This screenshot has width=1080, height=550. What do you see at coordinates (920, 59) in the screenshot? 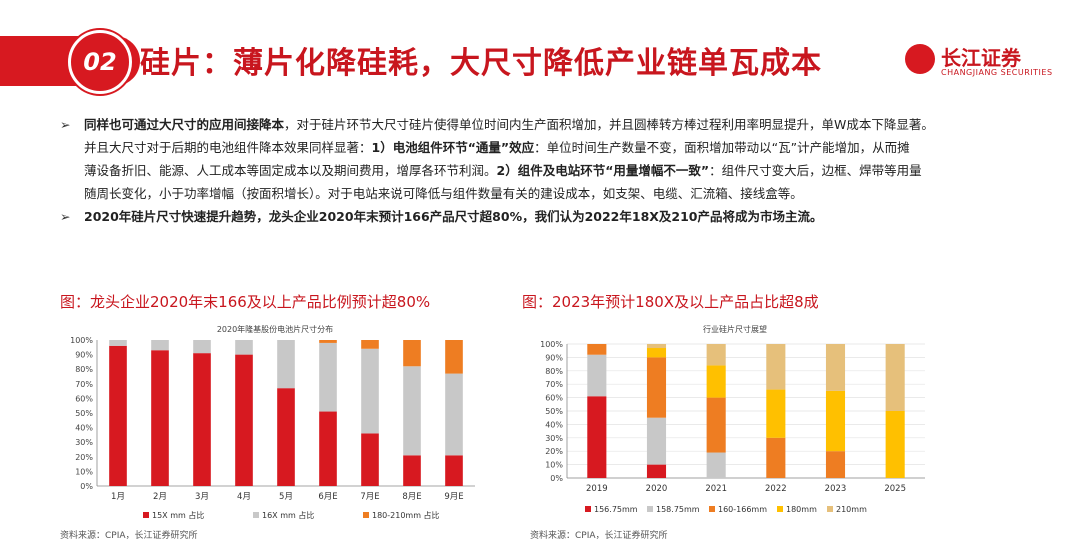
I see `logo-mark-icon` at bounding box center [920, 59].